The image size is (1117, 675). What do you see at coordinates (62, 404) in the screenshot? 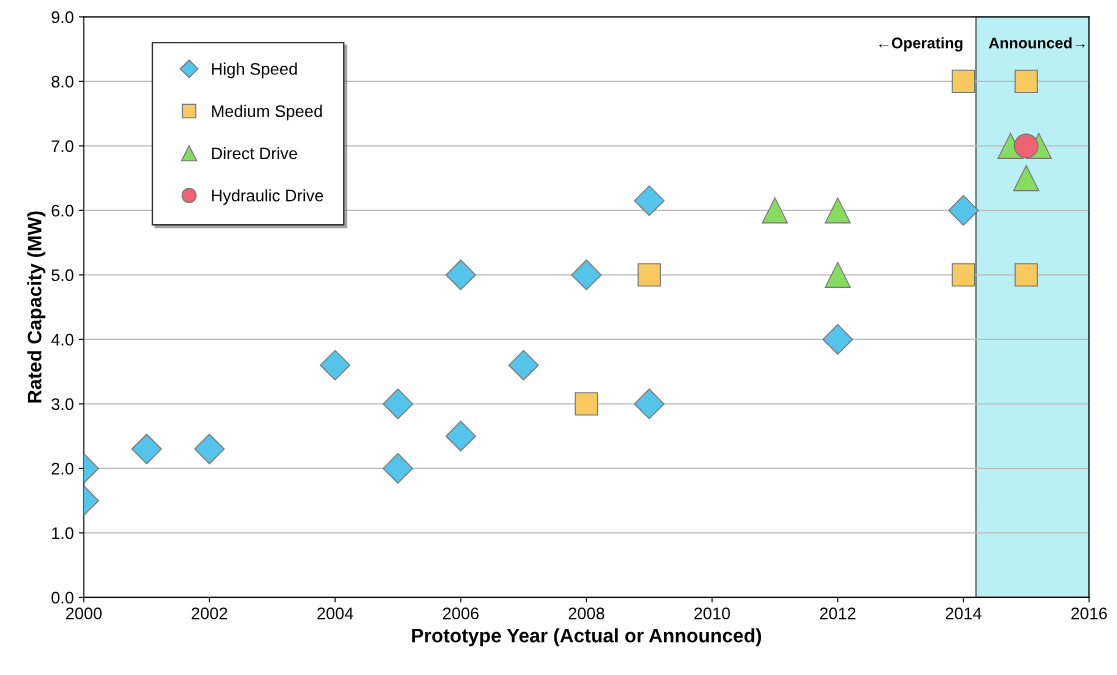
I see `y-tick-label: 3.0` at bounding box center [62, 404].